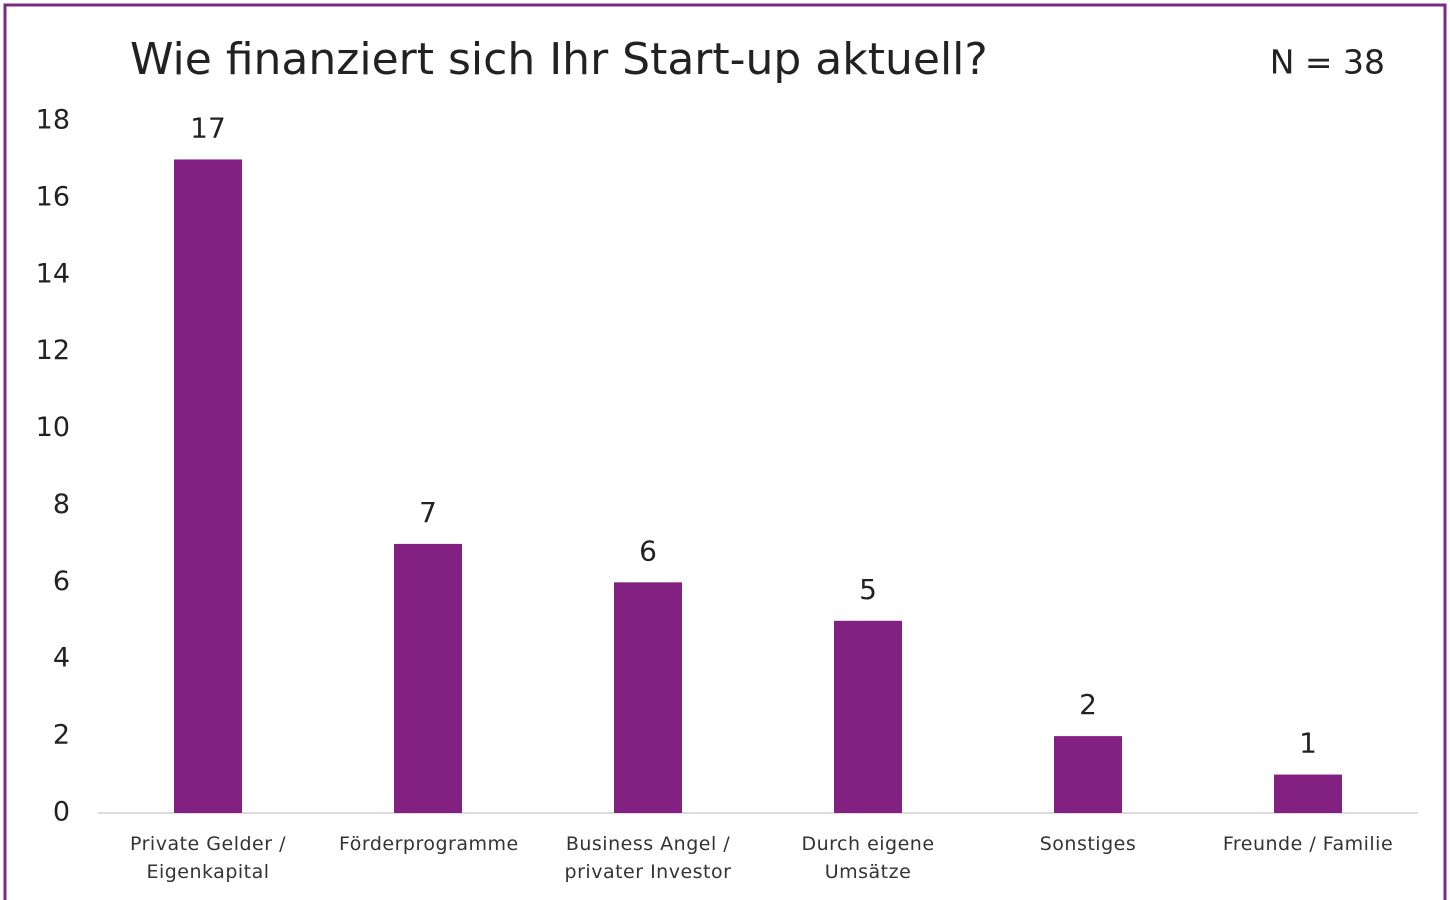 This screenshot has width=1450, height=900. Describe the element at coordinates (208, 127) in the screenshot. I see `value-label: 17` at that location.